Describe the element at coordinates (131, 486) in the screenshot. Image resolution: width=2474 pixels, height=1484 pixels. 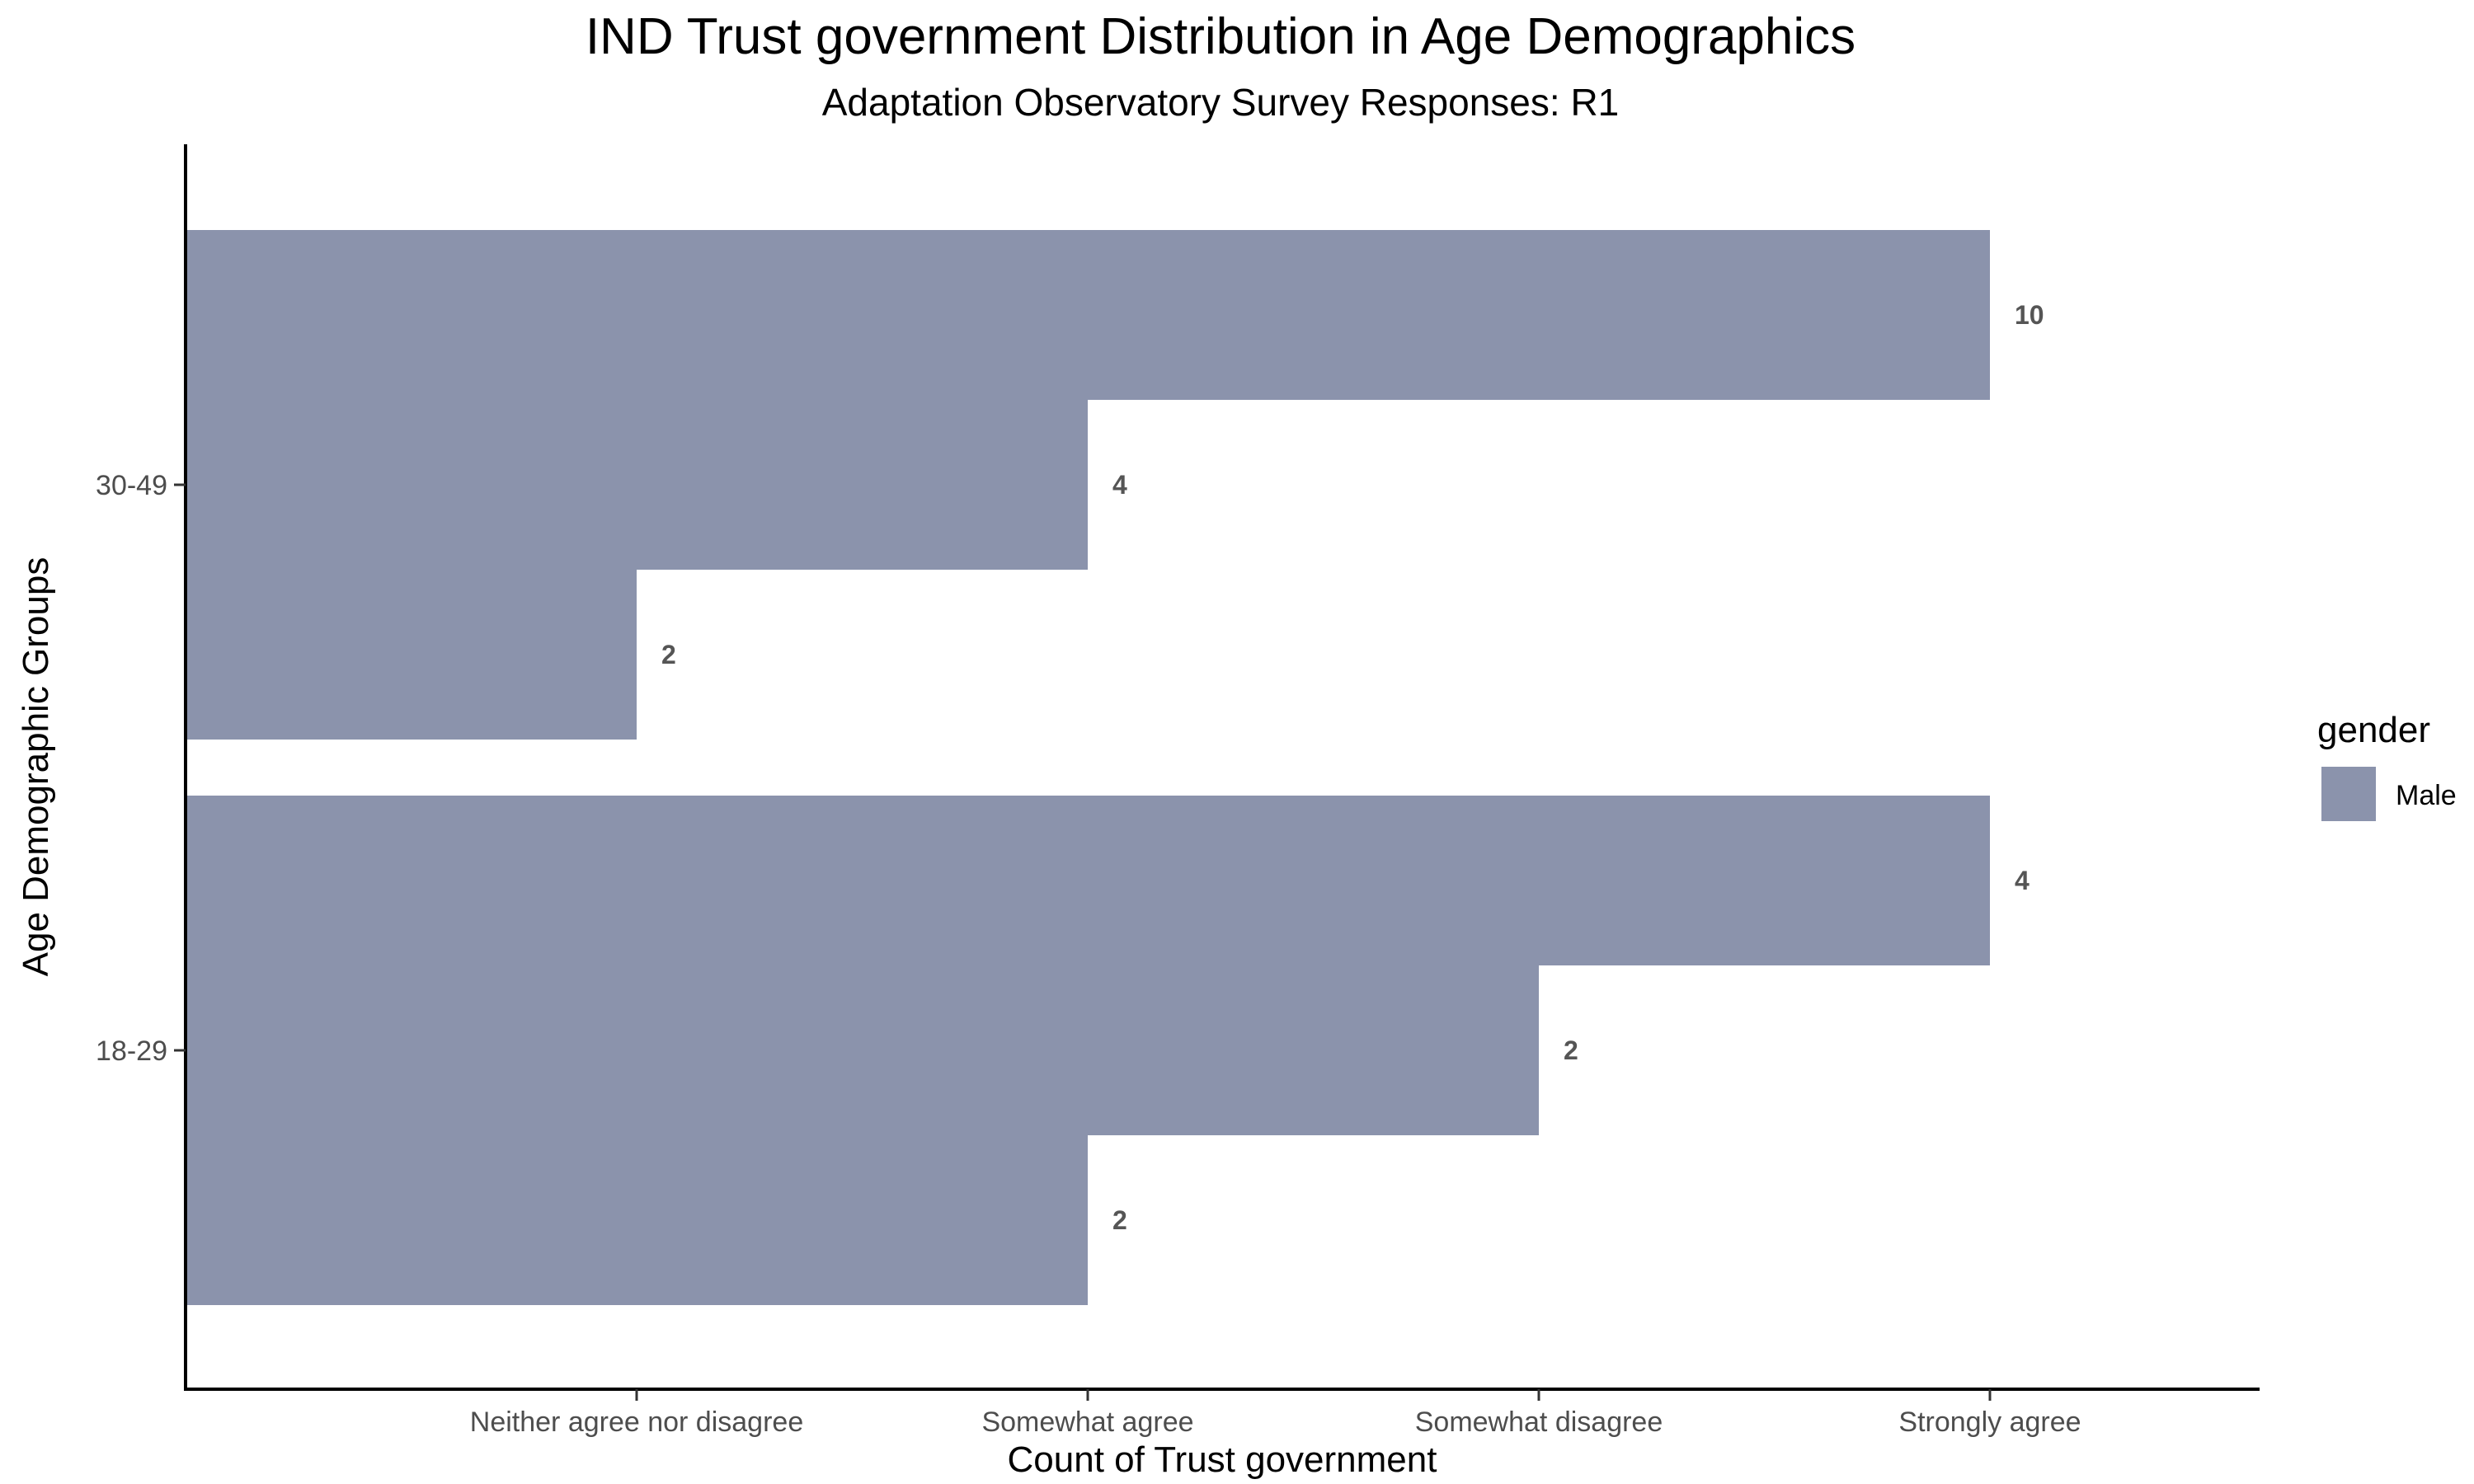
I see `y-tick-label: 30-49` at that location.